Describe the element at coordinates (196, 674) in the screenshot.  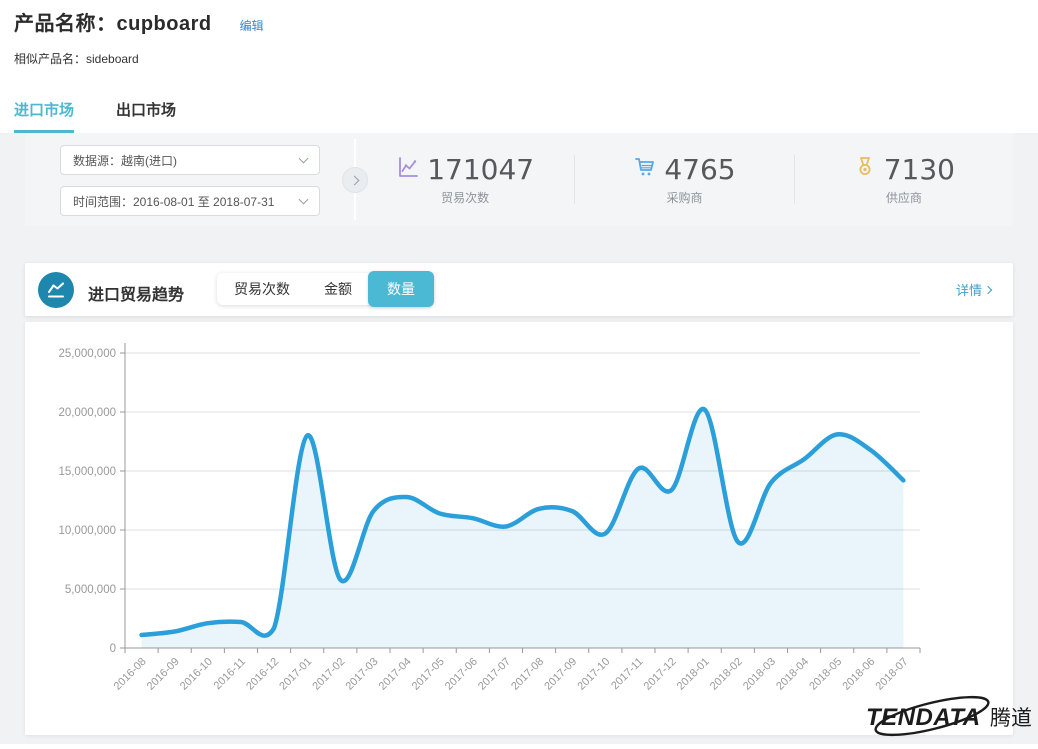
I see `svg-text: 2016-10` at that location.